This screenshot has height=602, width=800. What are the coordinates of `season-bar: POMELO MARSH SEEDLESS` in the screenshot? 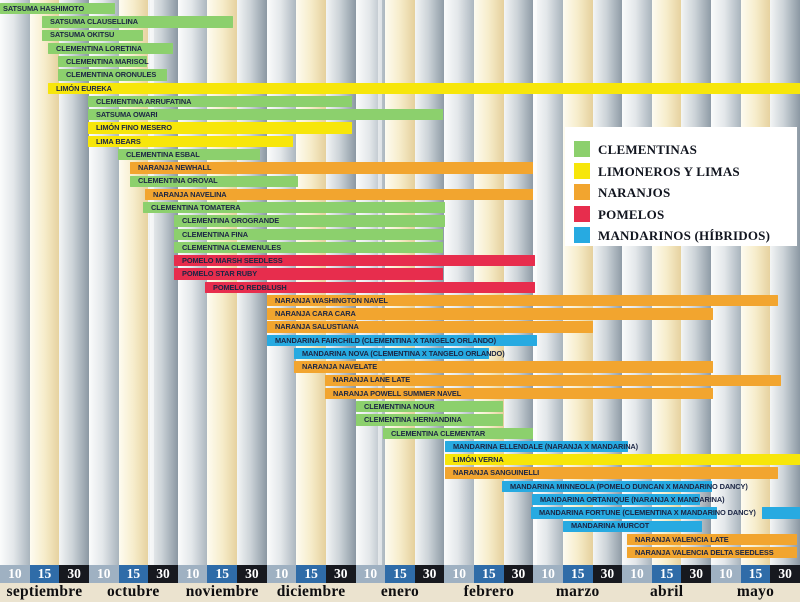 It's located at (354, 261).